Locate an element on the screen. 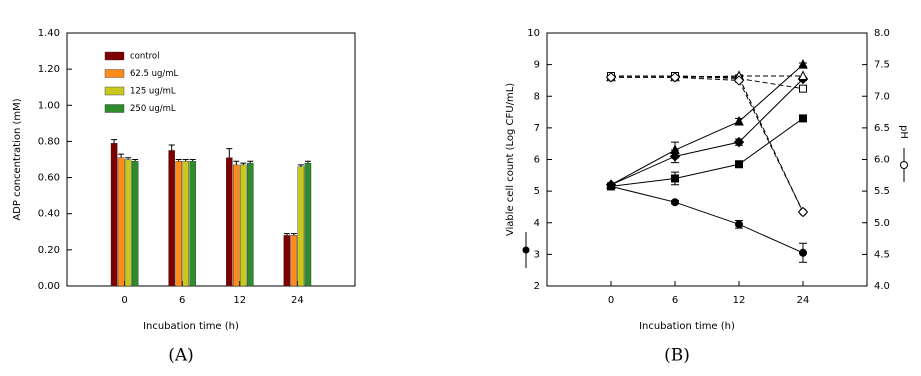  y2-tick-label: 4.5 is located at coordinates (882, 254).